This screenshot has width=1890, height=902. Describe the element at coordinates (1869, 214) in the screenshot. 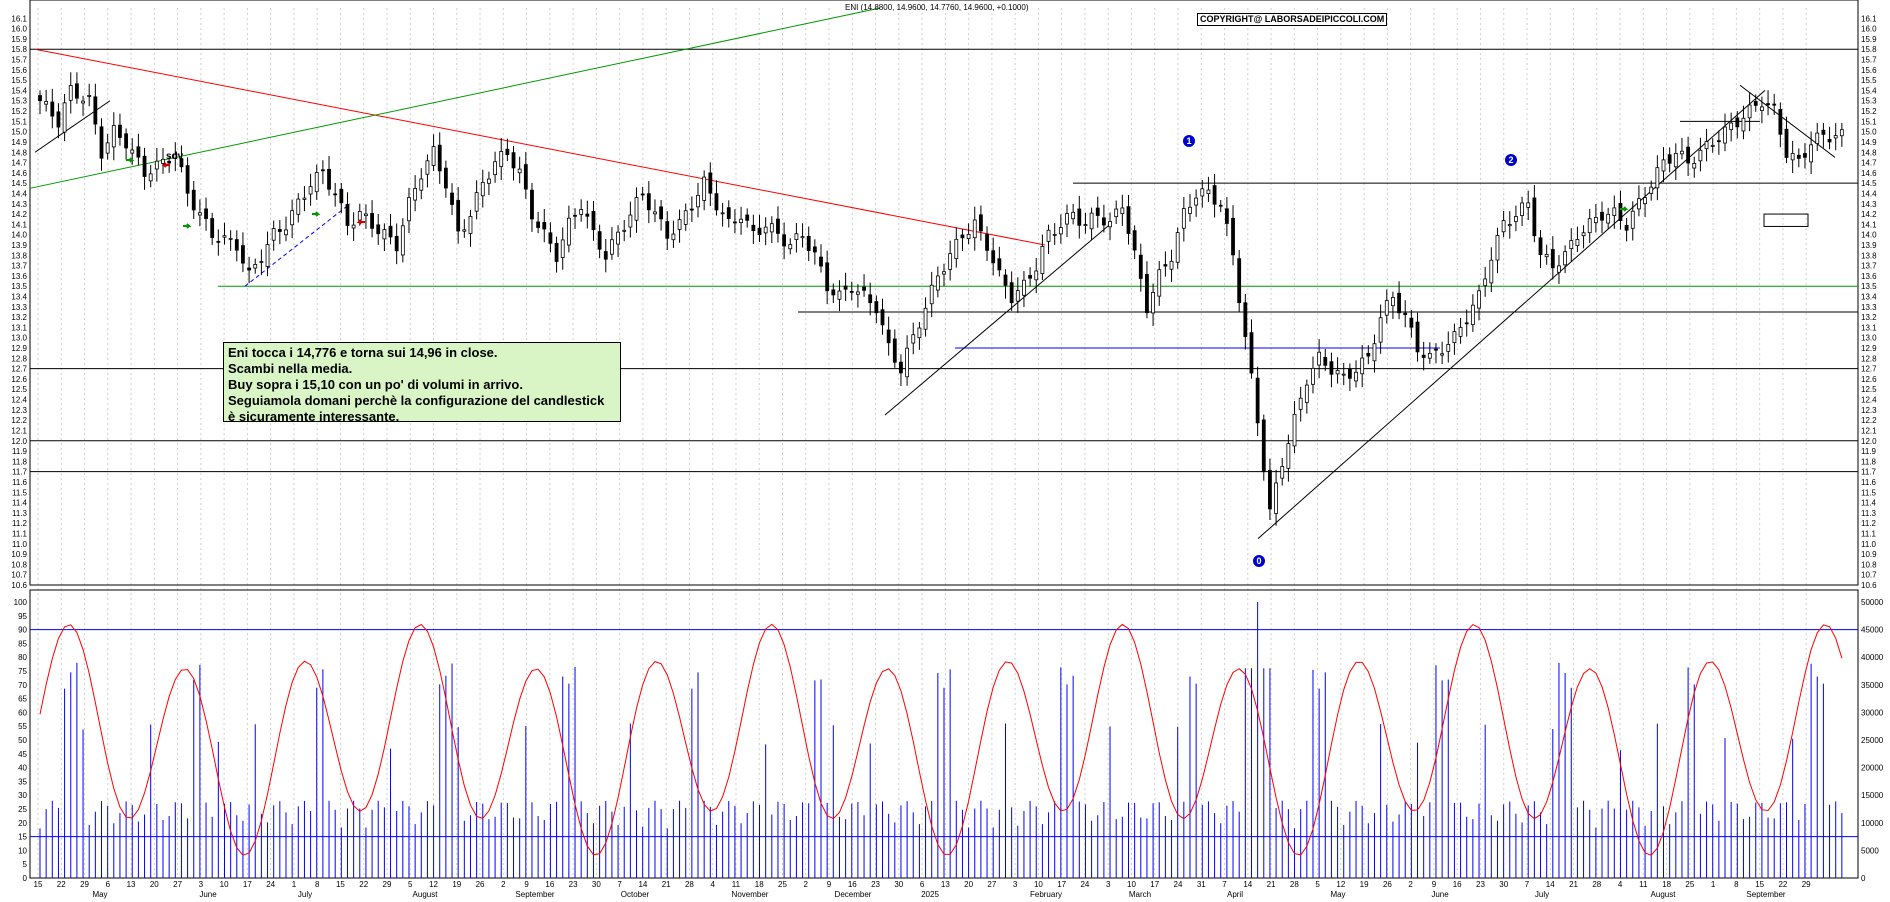

I see `price-tick-right: 14.2` at that location.